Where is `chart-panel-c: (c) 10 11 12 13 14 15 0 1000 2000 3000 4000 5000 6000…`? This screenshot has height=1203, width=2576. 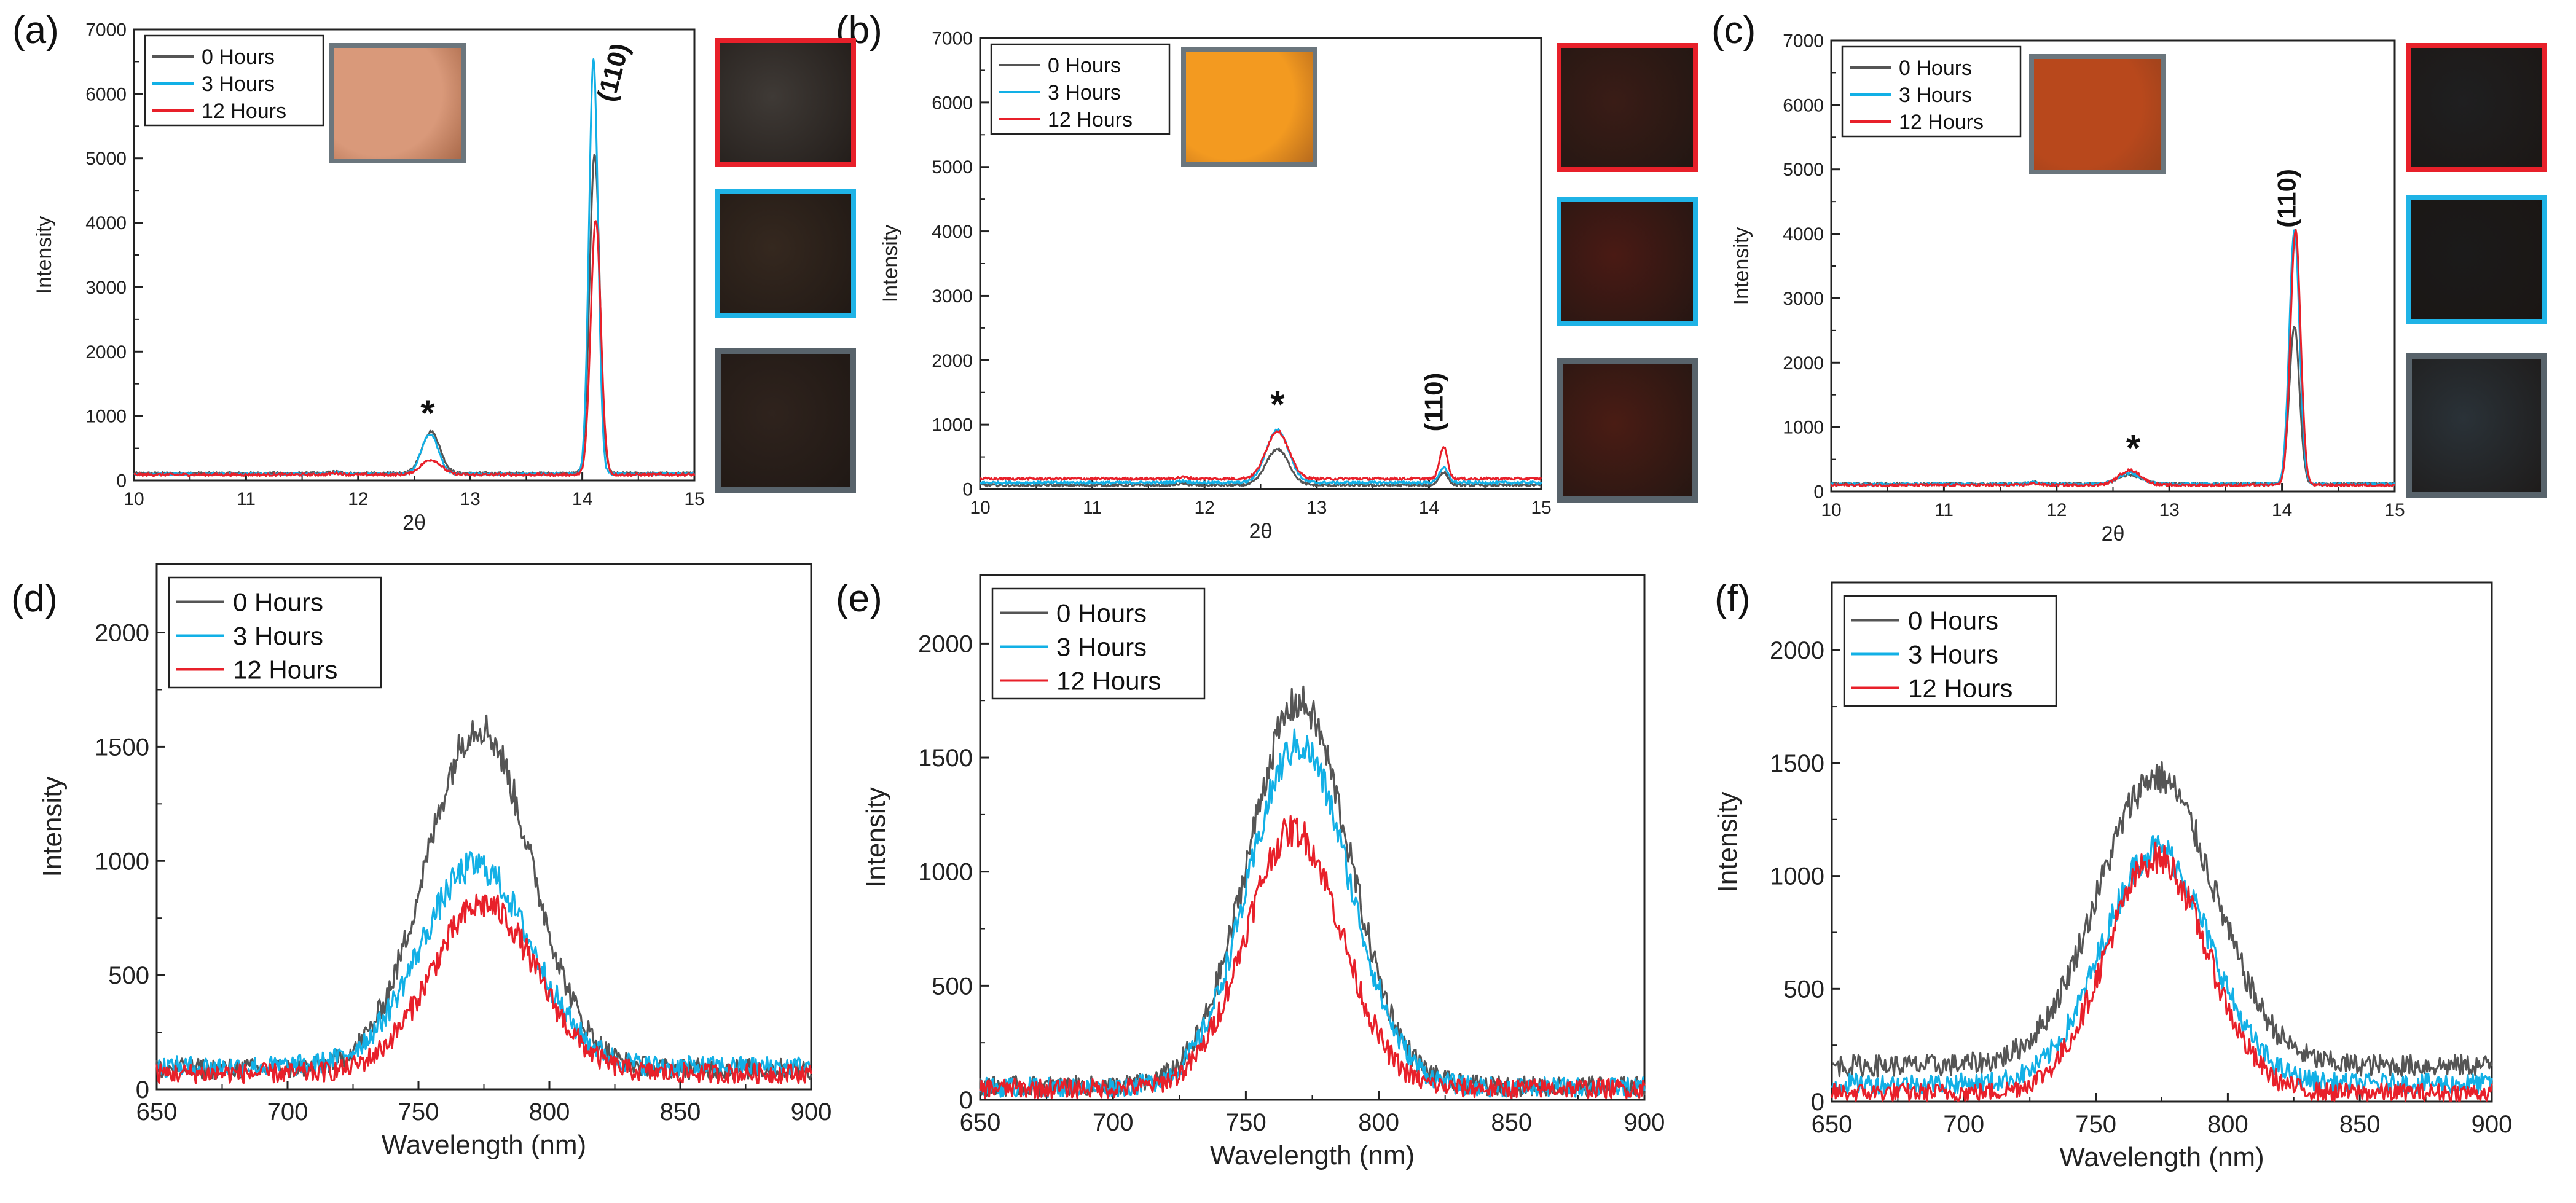 chart-panel-c: (c) 10 11 12 13 14 15 0 1000 2000 3000 4000 5000 6000… is located at coordinates (2058, 277).